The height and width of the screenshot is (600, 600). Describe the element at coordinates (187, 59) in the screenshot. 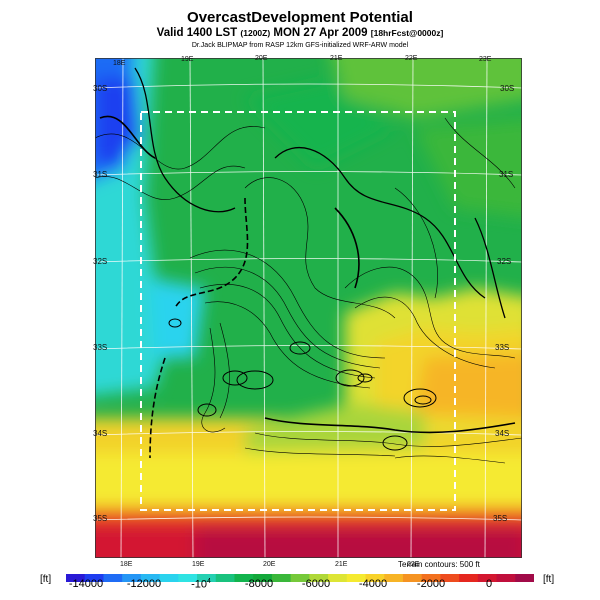

I see `lon-label-top: 19E` at that location.